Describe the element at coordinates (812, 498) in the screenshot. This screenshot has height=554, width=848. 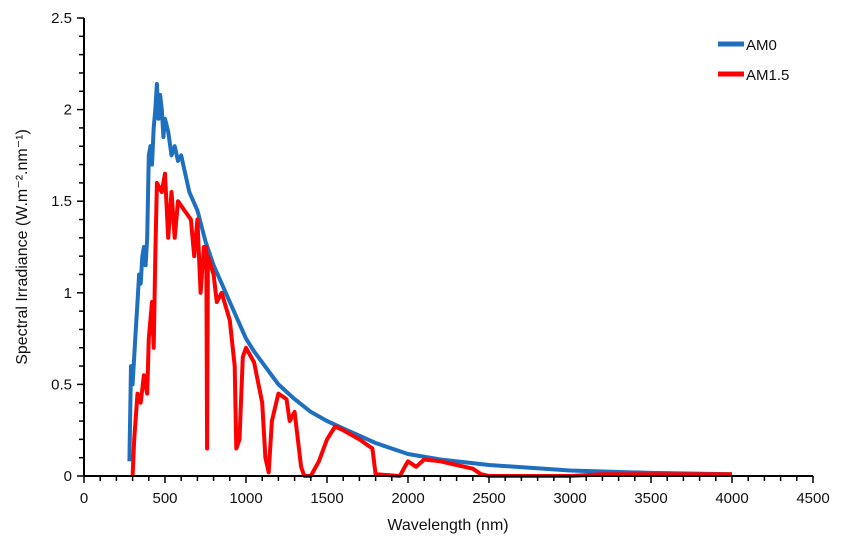
I see `x-tick-label: 4500` at that location.